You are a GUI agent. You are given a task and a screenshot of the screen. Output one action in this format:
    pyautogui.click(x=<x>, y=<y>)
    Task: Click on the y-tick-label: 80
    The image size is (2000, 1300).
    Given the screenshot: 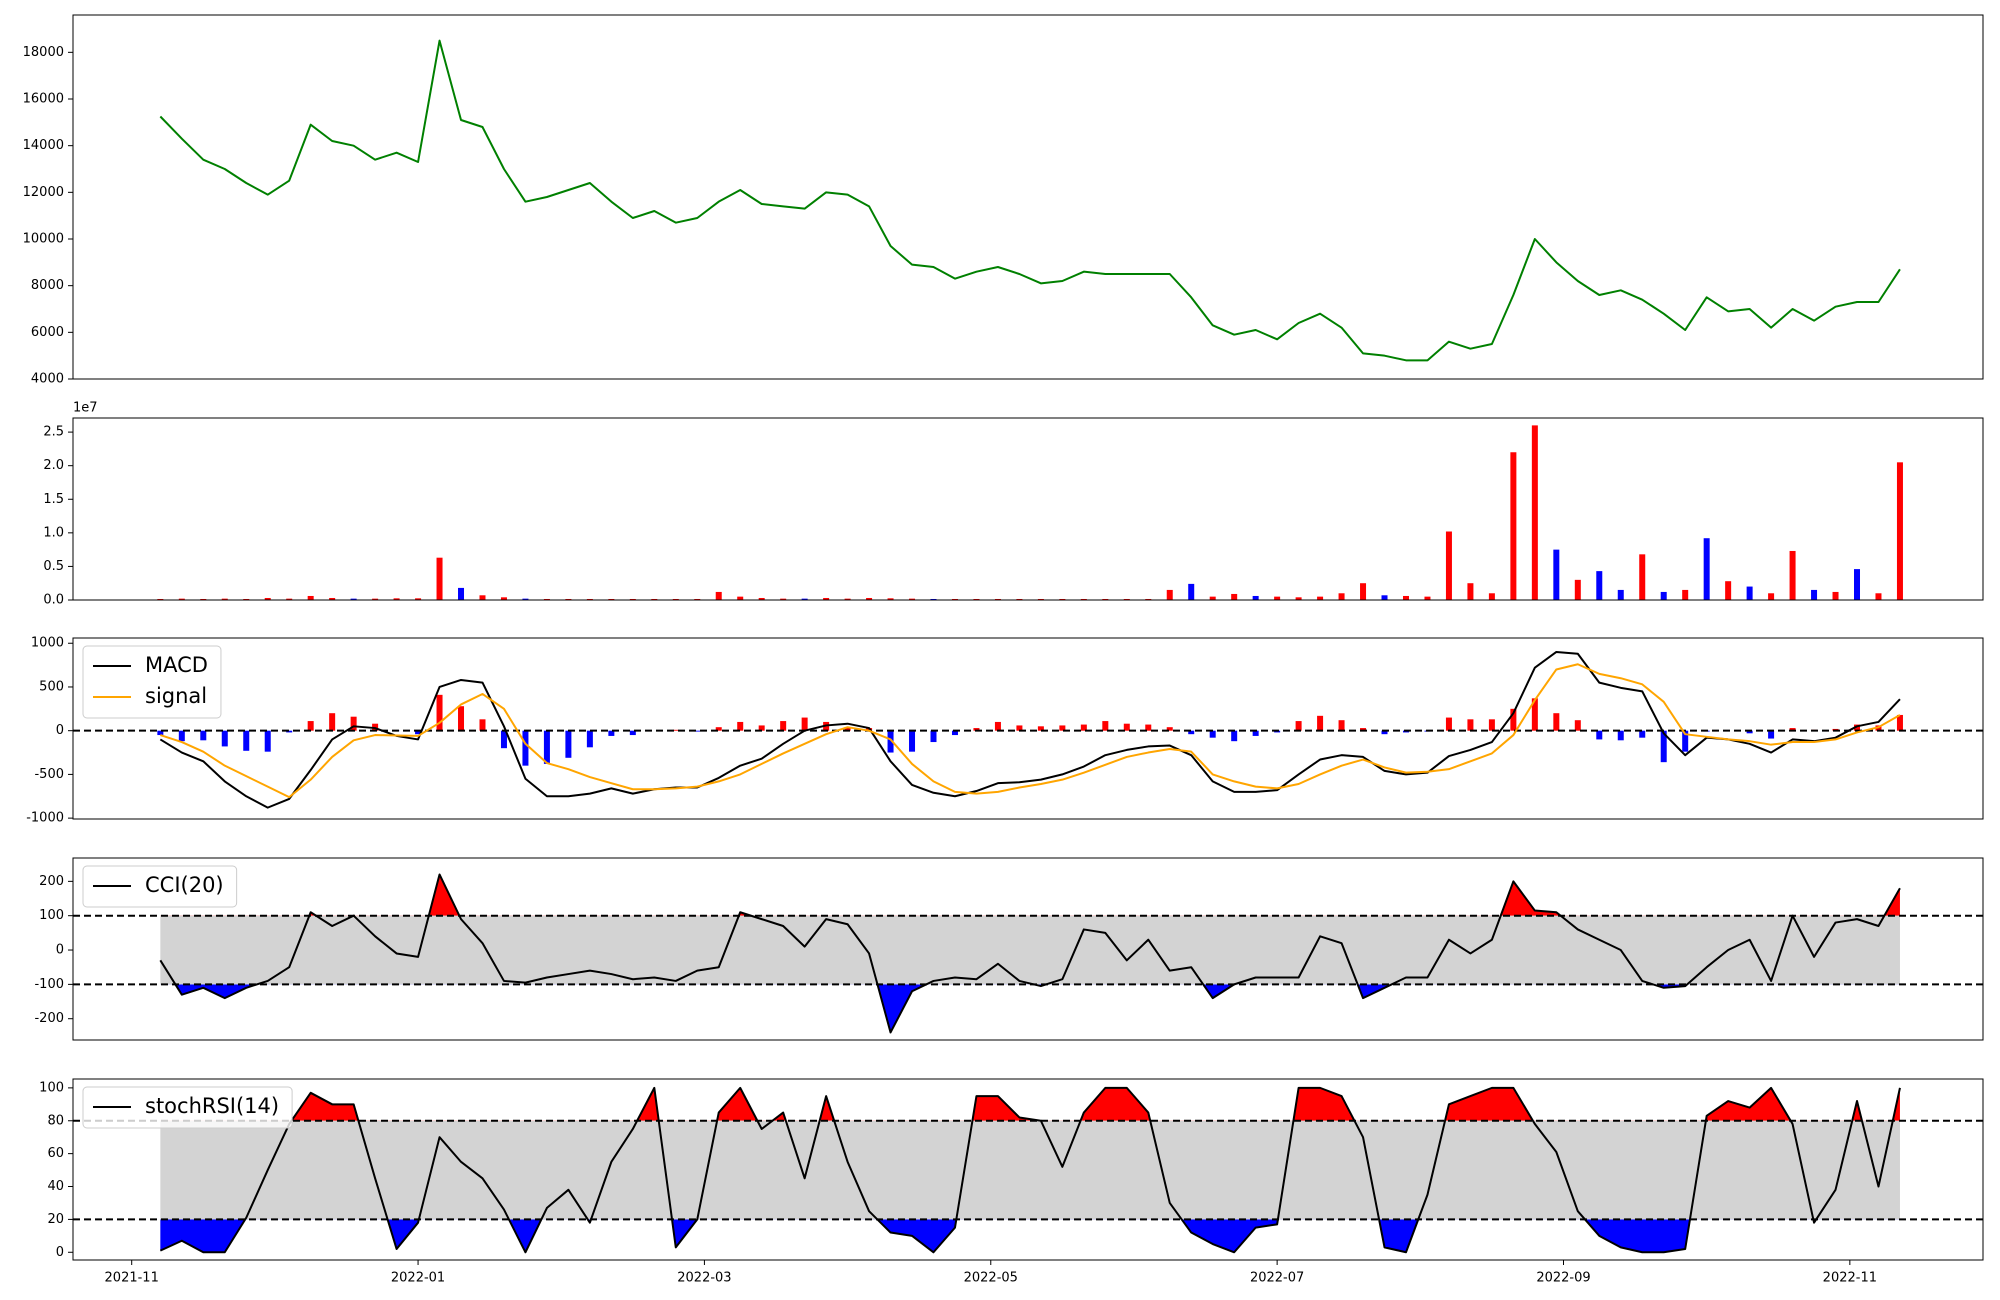 What is the action you would take?
    pyautogui.click(x=55, y=1120)
    